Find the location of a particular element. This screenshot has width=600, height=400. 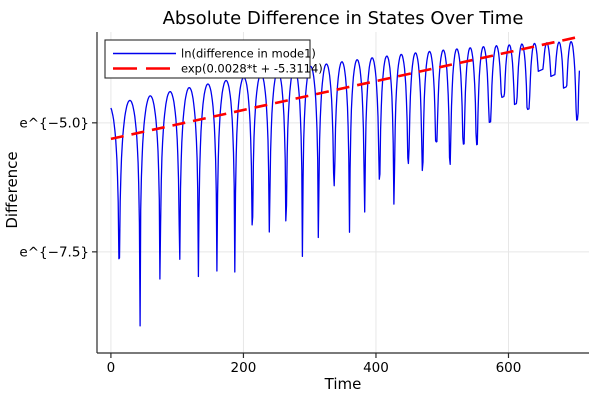

legend-box is located at coordinates (207, 59).